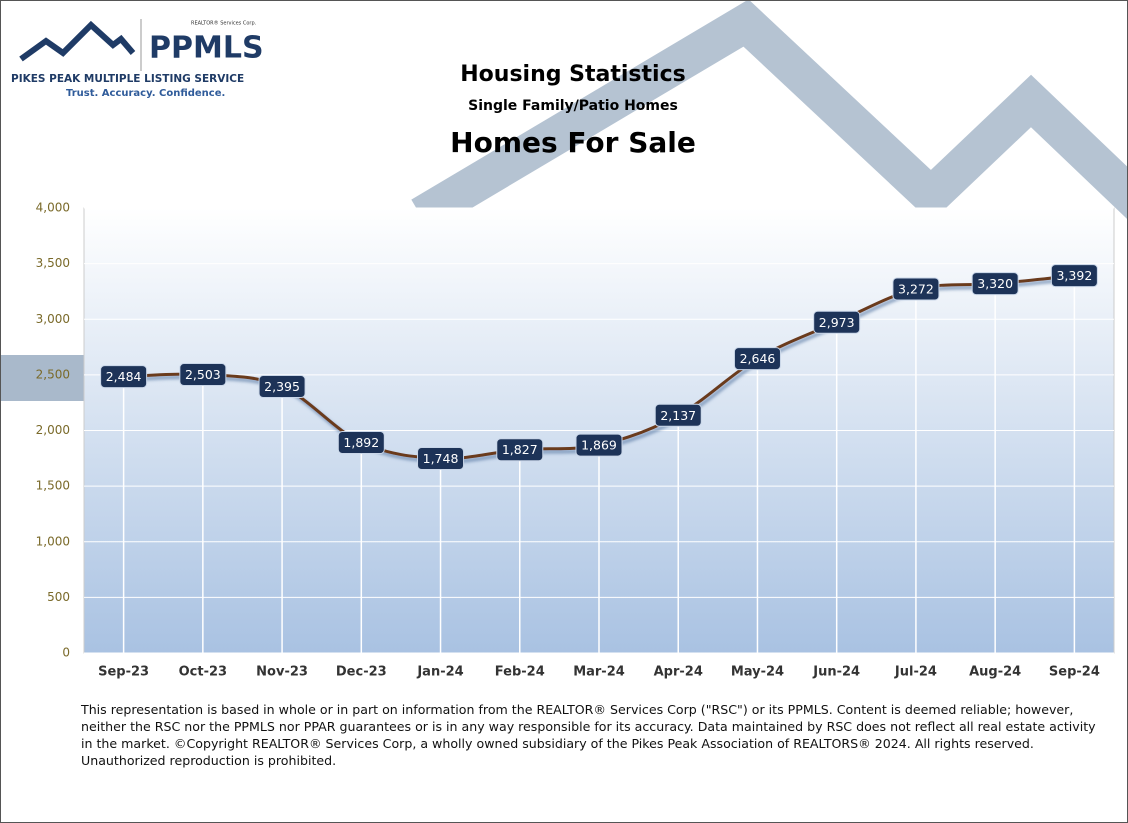 This screenshot has height=823, width=1128. I want to click on y-tick-label: 0, so click(66, 653).